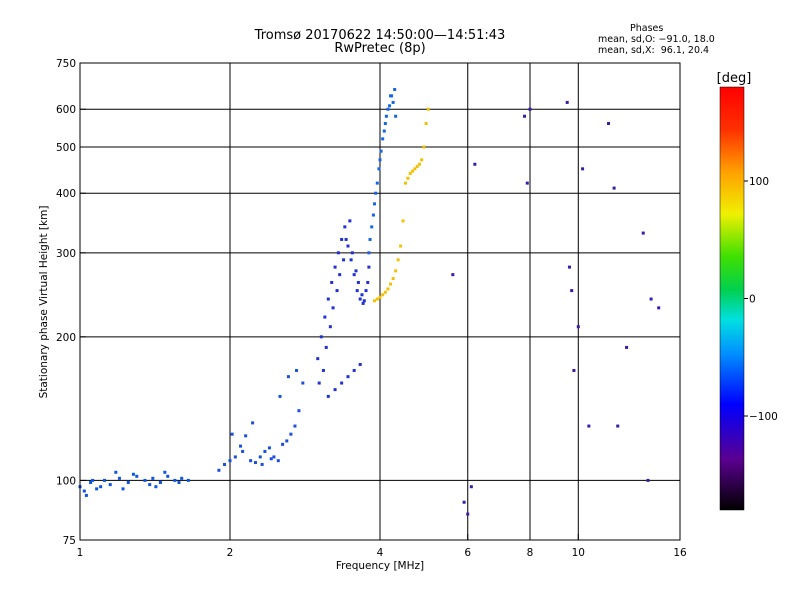 The image size is (800, 600). What do you see at coordinates (380, 553) in the screenshot?
I see `x-tick-label: 4` at bounding box center [380, 553].